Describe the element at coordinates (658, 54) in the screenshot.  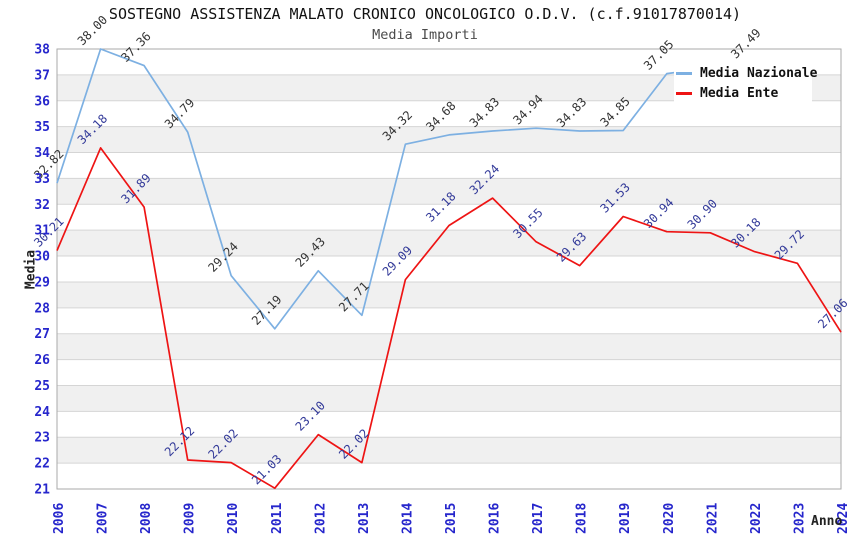
I see `point-label-media-nazionale: 37.05` at that location.